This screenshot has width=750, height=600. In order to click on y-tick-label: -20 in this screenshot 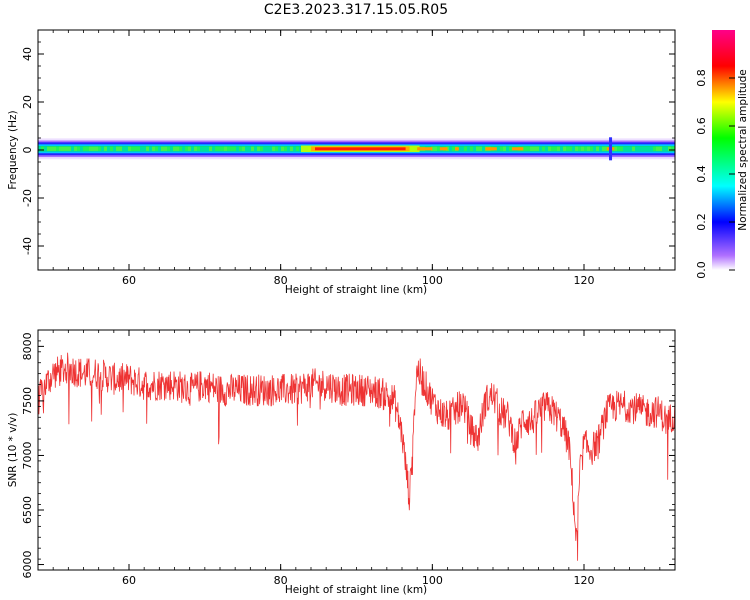, I will do `click(27, 198)`.